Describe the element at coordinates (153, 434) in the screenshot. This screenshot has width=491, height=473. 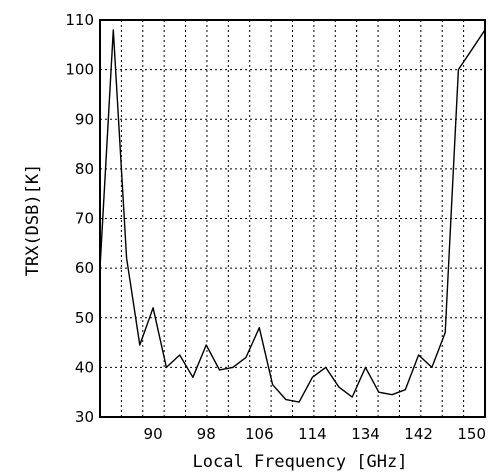
I see `x-tick-label: 90` at that location.